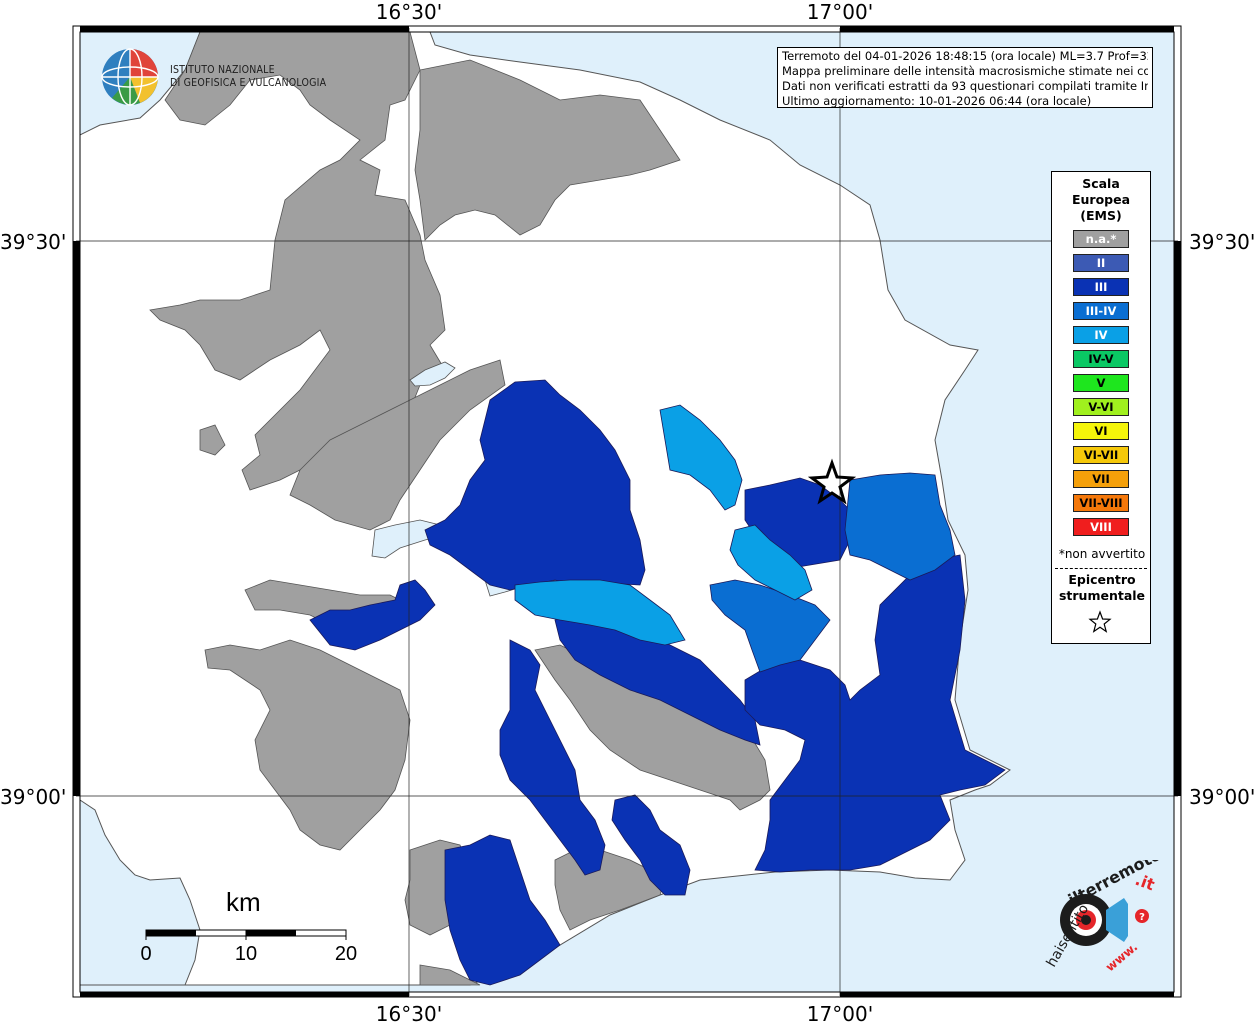 Image resolution: width=1254 pixels, height=1026 pixels. Describe the element at coordinates (1101, 527) in the screenshot. I see `legend-item-viii: VIII` at that location.